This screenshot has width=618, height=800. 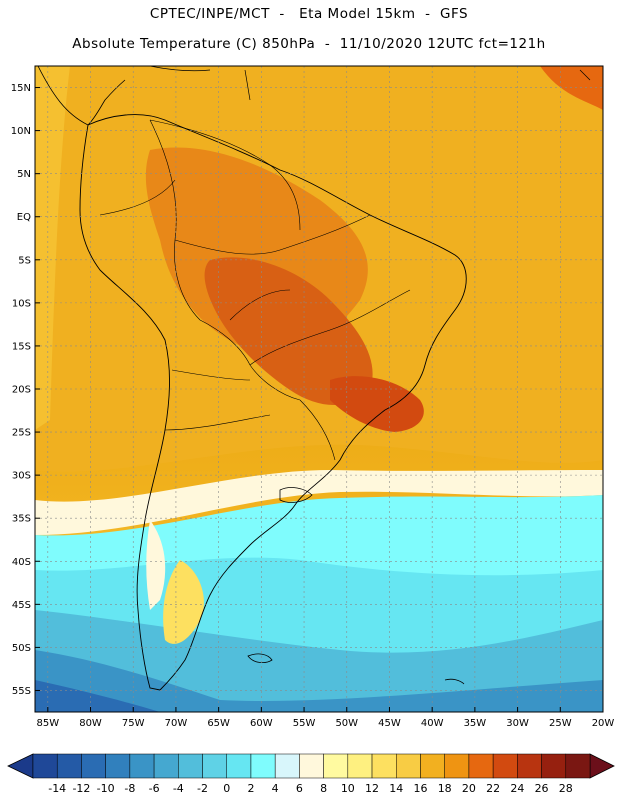 What do you see at coordinates (81, 96) in the screenshot?
I see `central-america-coastline` at bounding box center [81, 96].